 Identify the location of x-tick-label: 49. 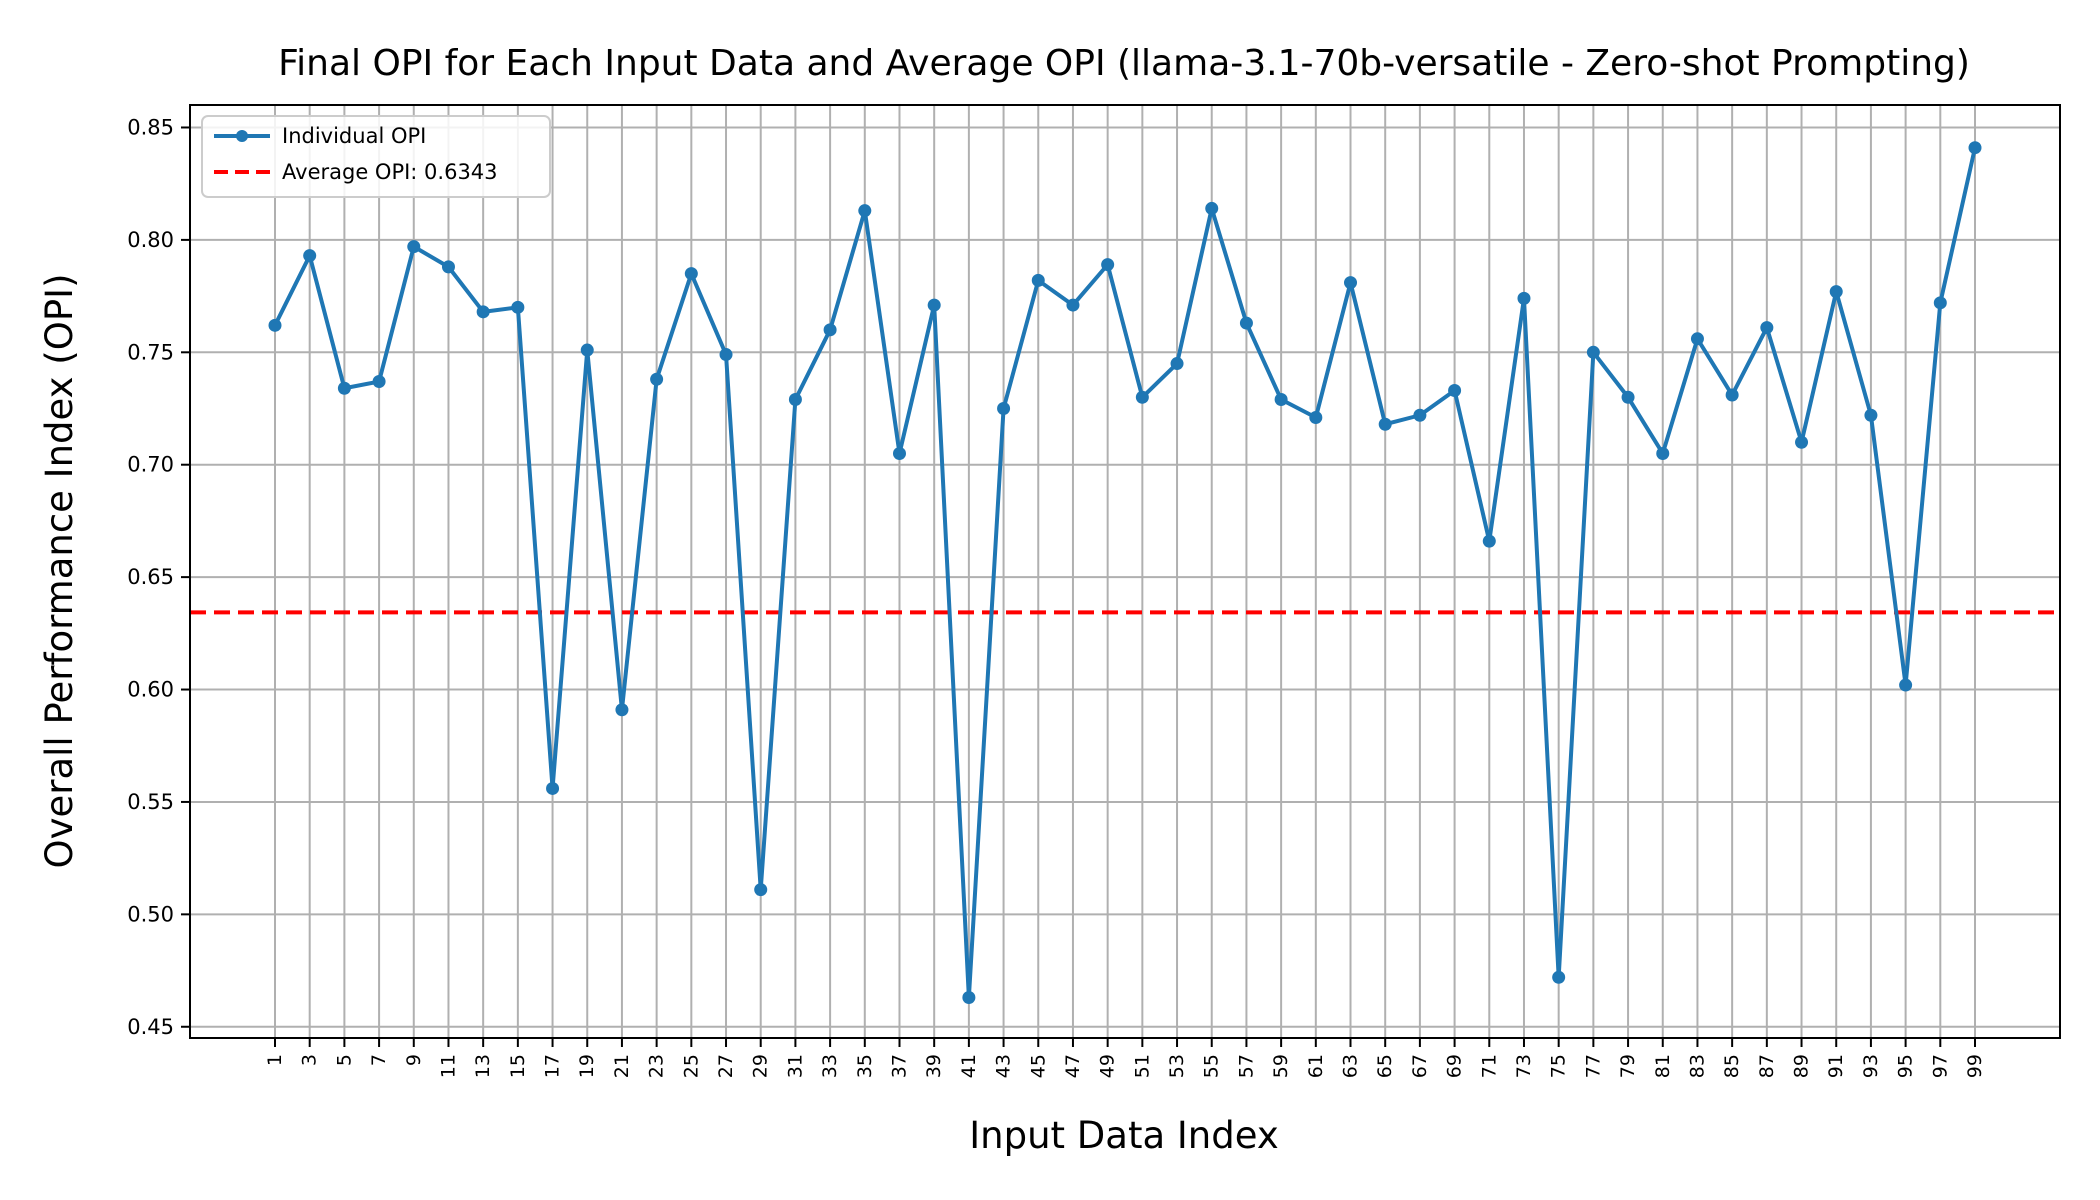
(1108, 1066).